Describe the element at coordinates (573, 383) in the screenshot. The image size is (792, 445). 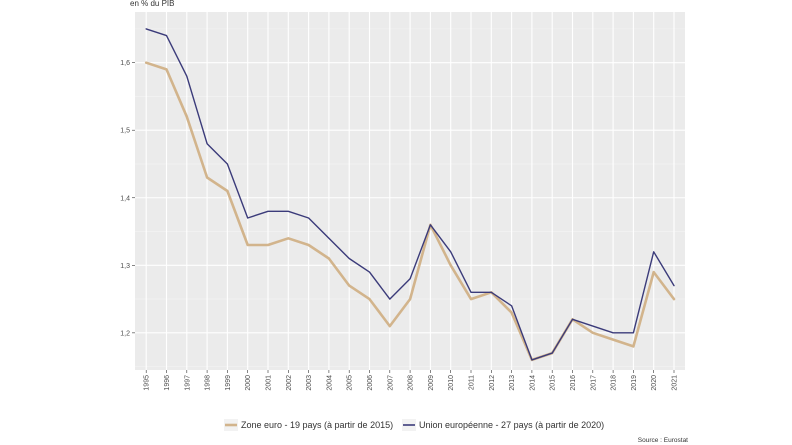
I see `x-tick-label: 2016` at that location.